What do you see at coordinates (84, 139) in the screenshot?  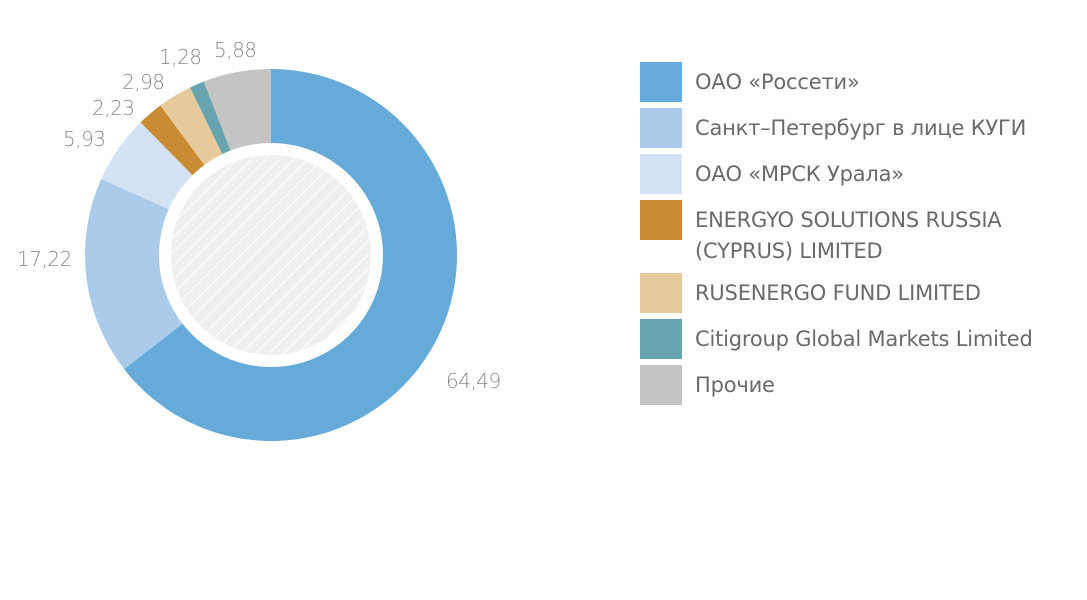 I see `slice-label-mrsk-urala: 5,93` at bounding box center [84, 139].